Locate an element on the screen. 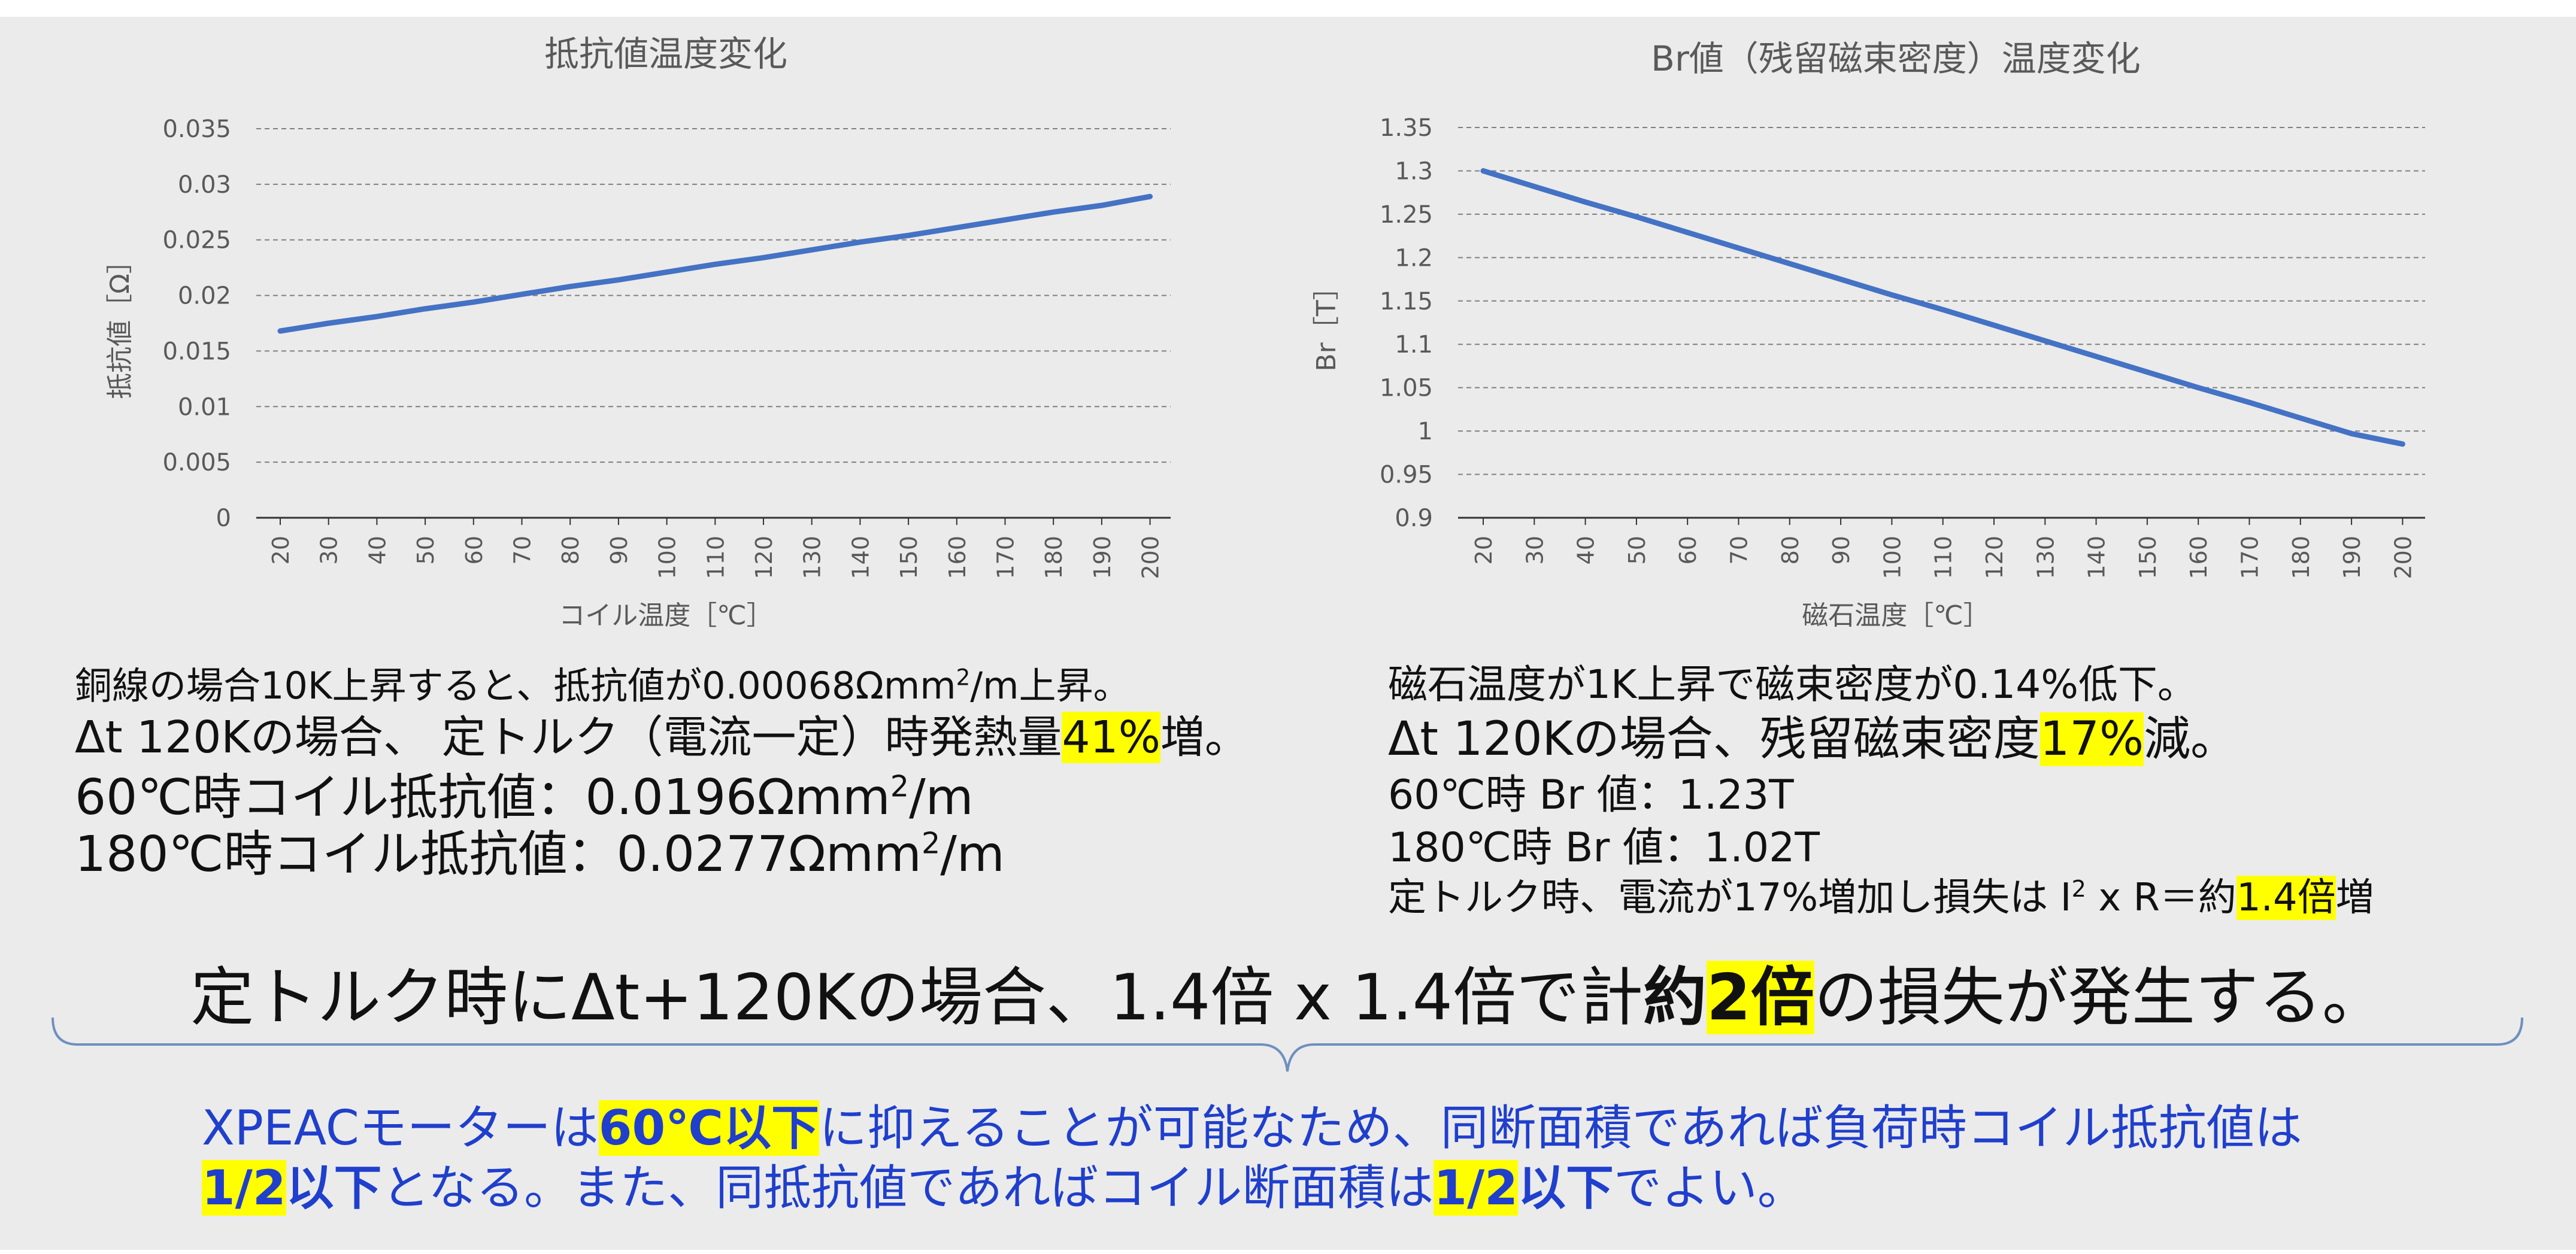 This screenshot has width=2576, height=1254. chart-title: Br値（残留磁束密度）温度変化 is located at coordinates (1896, 58).